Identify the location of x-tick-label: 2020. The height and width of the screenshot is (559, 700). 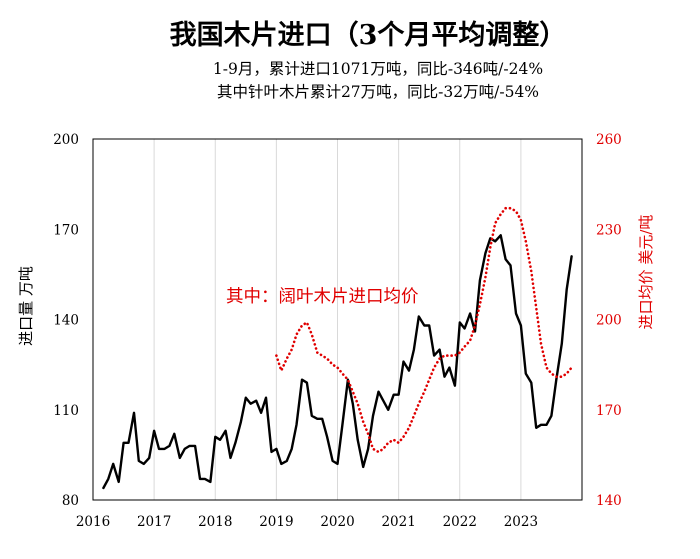
(337, 522).